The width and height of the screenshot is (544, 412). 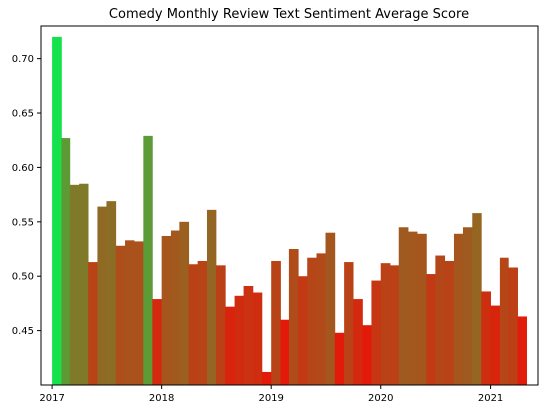 What do you see at coordinates (26, 195) in the screenshot?
I see `y-axis: 0.45 0.50 0.55 0.60 0.65 0.70` at bounding box center [26, 195].